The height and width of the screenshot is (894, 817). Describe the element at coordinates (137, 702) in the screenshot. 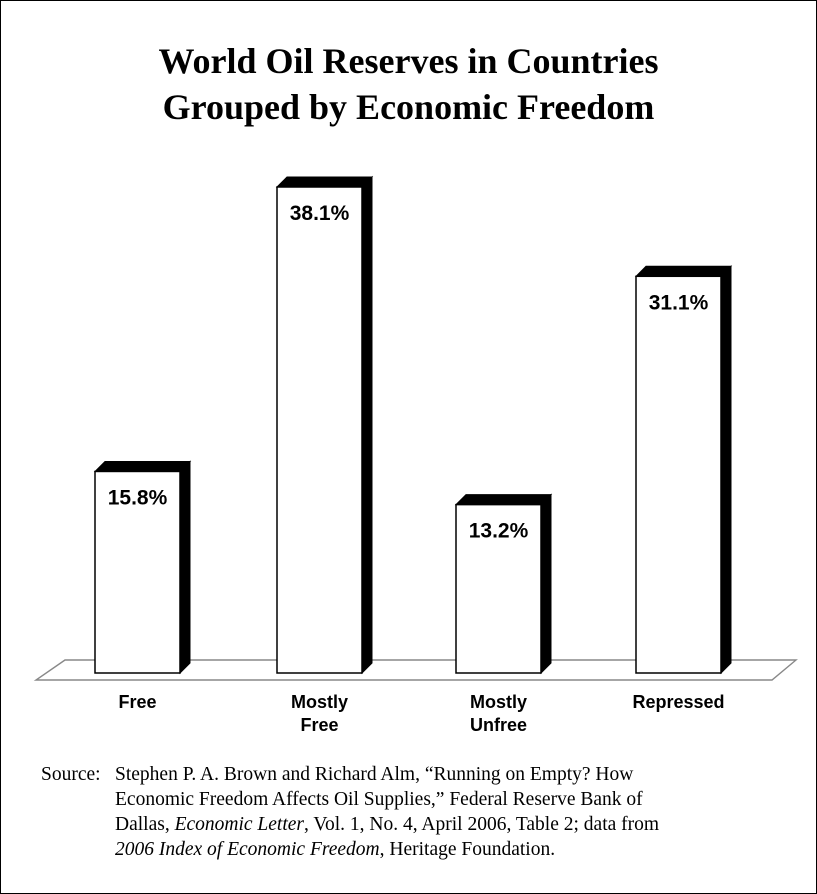

I see `category-label-0-0: Free` at that location.